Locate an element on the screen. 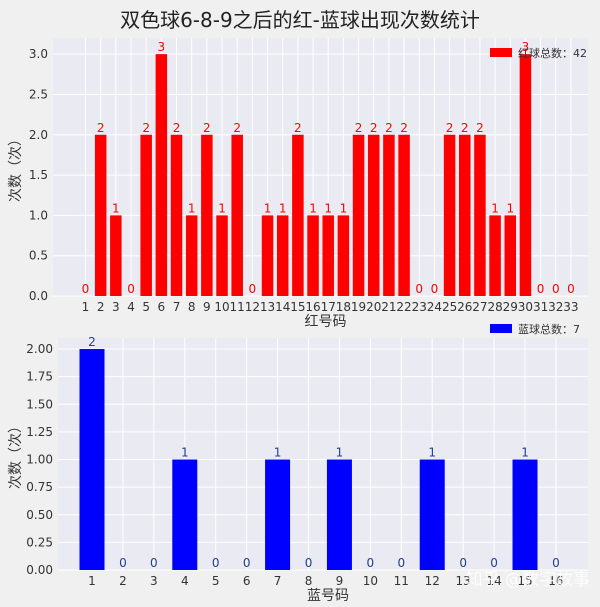 The width and height of the screenshot is (600, 607). blue-y-tick-label: 0.50 is located at coordinates (39, 515).